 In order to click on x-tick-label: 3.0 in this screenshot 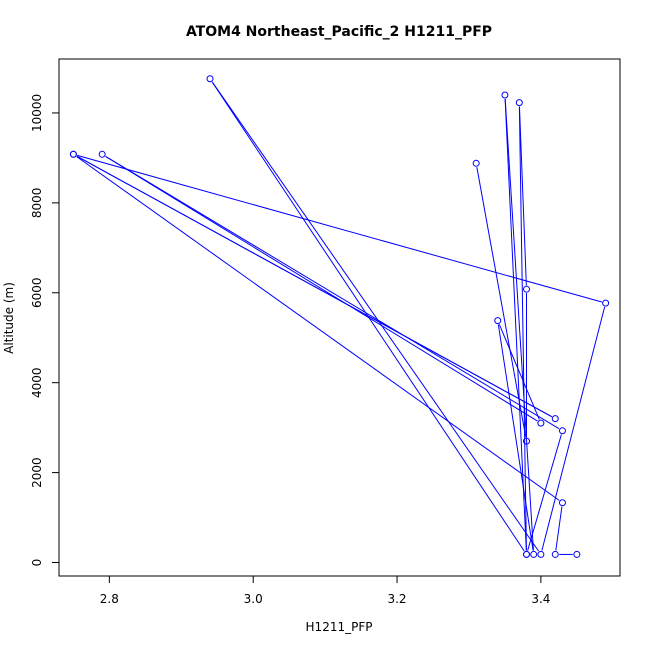, I will do `click(253, 599)`.